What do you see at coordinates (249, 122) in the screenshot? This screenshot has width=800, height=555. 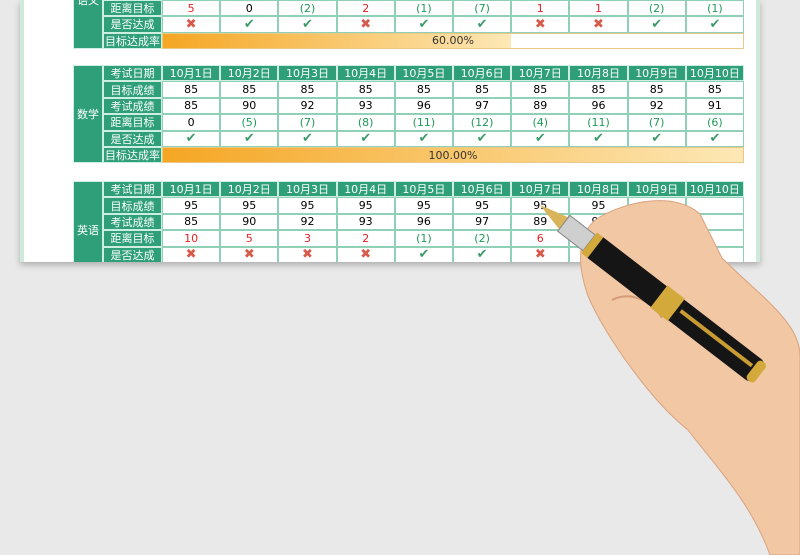 I see `data-cell: (5)` at bounding box center [249, 122].